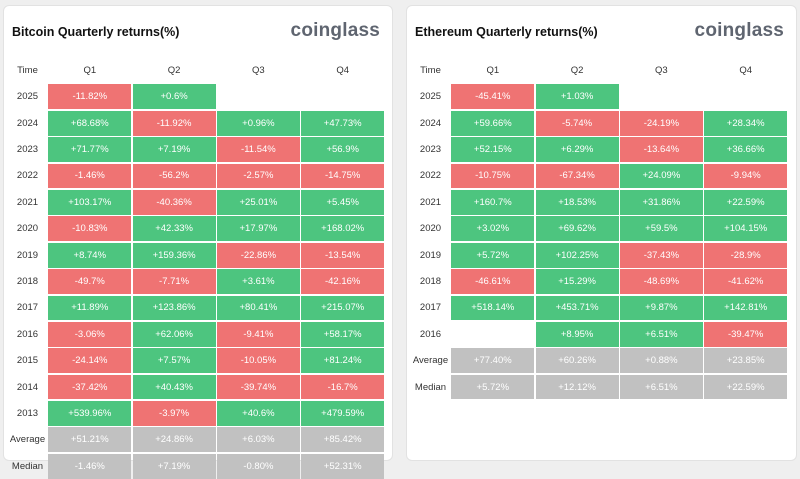 This screenshot has height=479, width=800. Describe the element at coordinates (258, 255) in the screenshot. I see `return-cell: -22.86%` at that location.